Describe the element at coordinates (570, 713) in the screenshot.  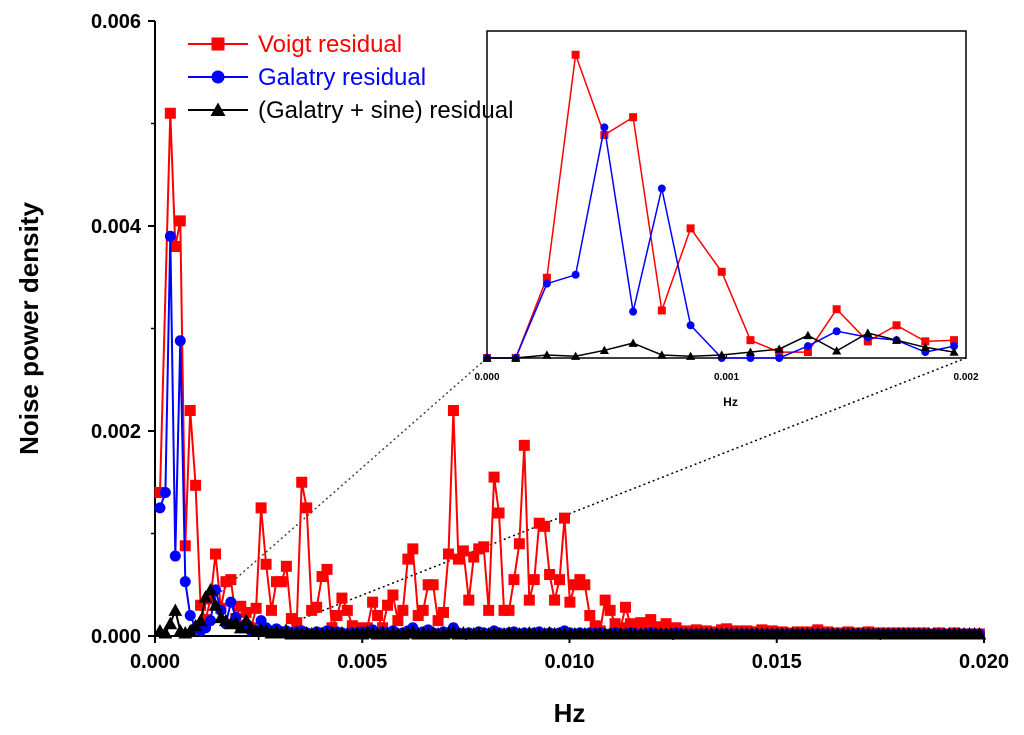
I see `x-axis-title: Hz` at that location.